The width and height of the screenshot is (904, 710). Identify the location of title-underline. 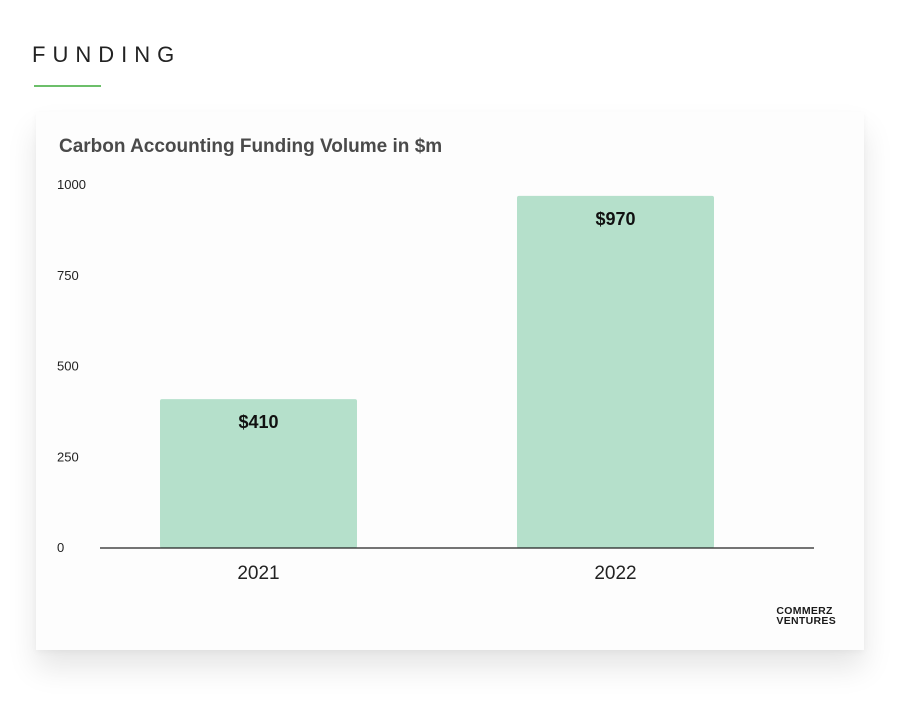
(67, 86).